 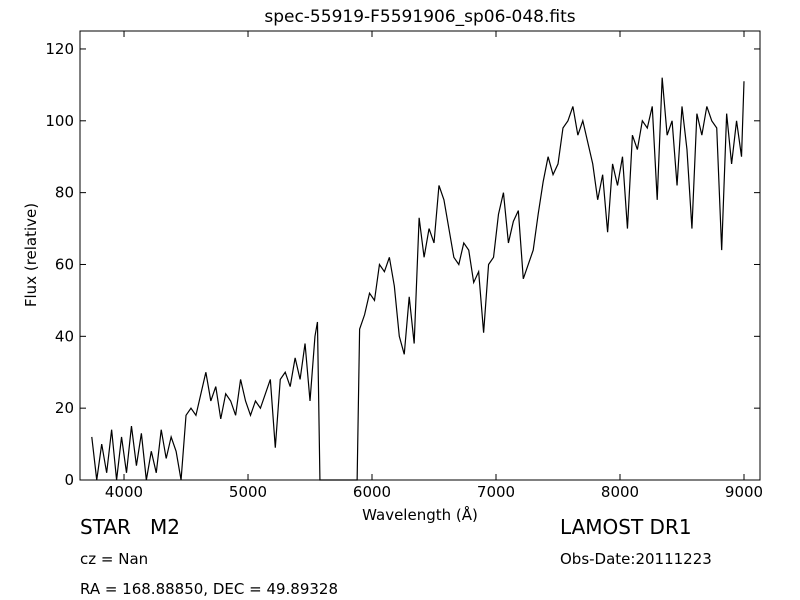 What do you see at coordinates (59, 49) in the screenshot?
I see `y-tick-label: 120` at bounding box center [59, 49].